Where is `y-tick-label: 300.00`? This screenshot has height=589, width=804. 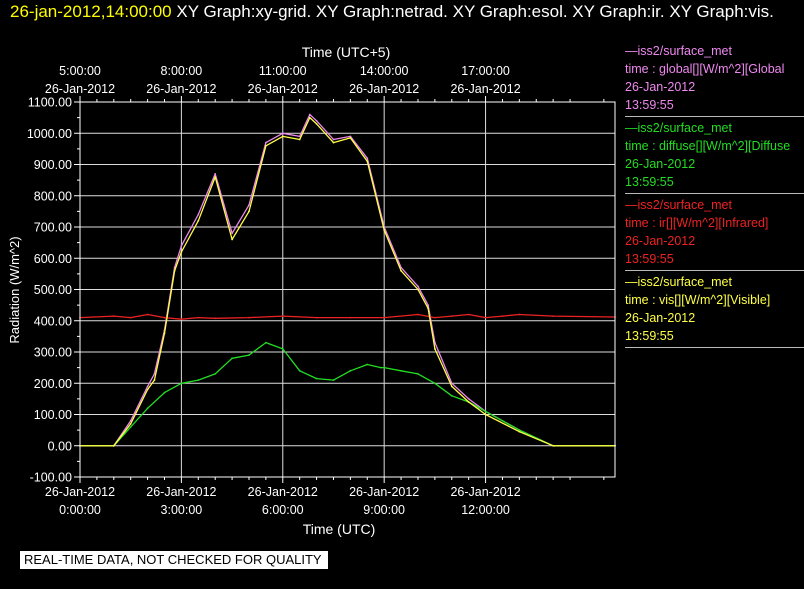
y-tick-label: 300.00 is located at coordinates (53, 353).